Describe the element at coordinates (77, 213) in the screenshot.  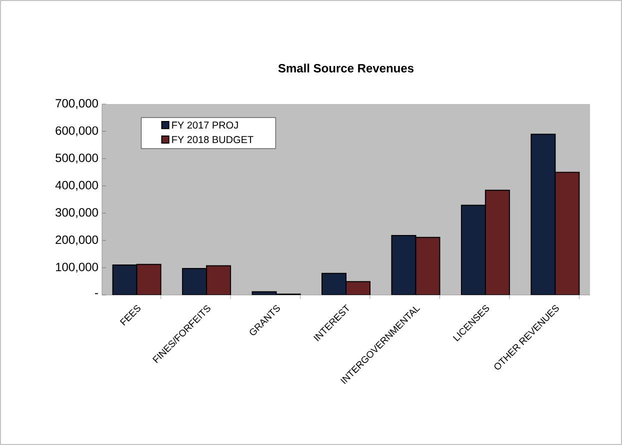
I see `y-tick-label: 300,000` at that location.